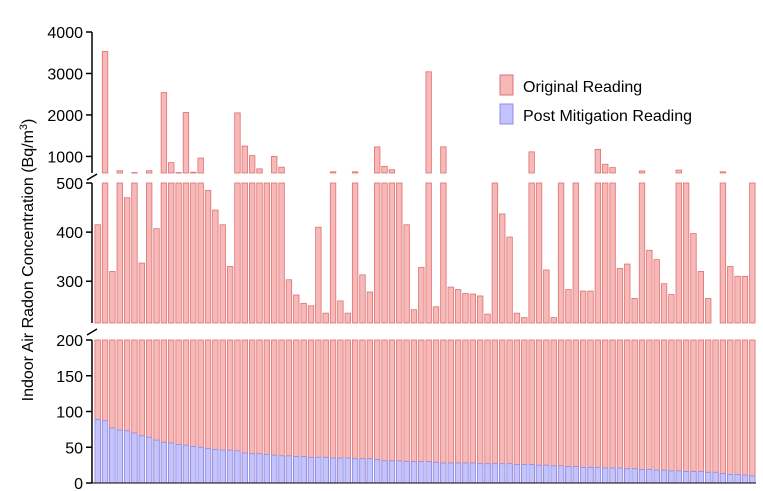 The height and width of the screenshot is (491, 763). I want to click on y-tick-label: 1000, so click(65, 157).